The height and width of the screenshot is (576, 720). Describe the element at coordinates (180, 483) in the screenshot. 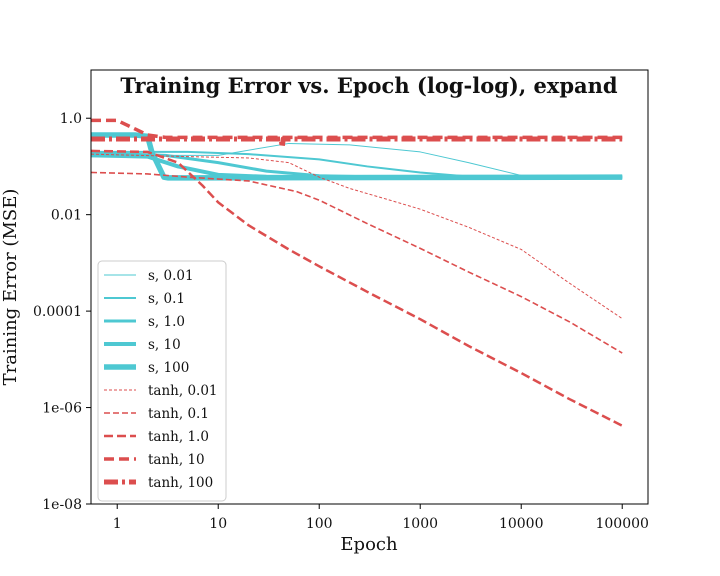

I see `legend-label: tanh, 100` at that location.